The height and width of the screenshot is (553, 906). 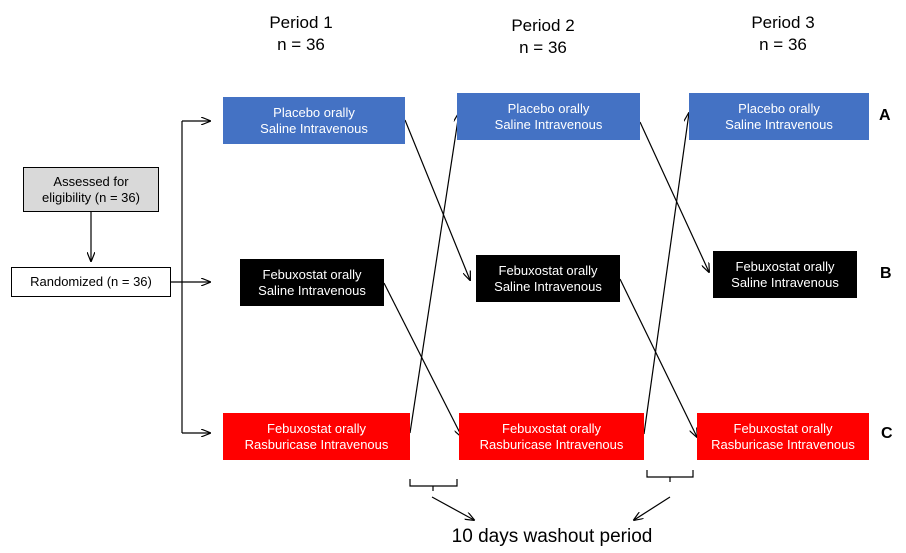 I want to click on arrow-p2c-to-p3a, so click(x=666, y=274).